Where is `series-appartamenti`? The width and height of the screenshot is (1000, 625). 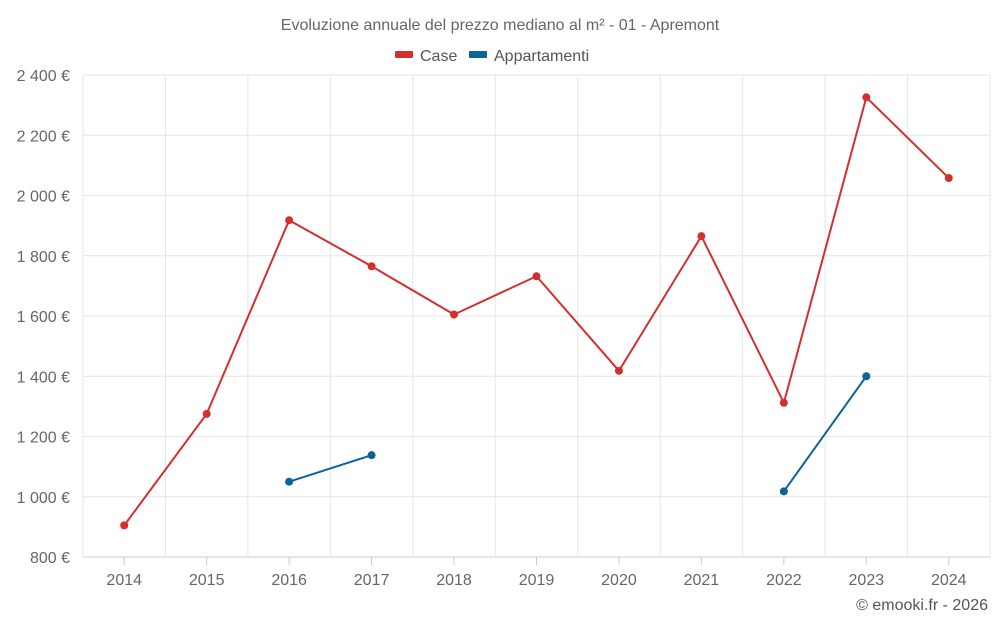 series-appartamenti is located at coordinates (578, 434).